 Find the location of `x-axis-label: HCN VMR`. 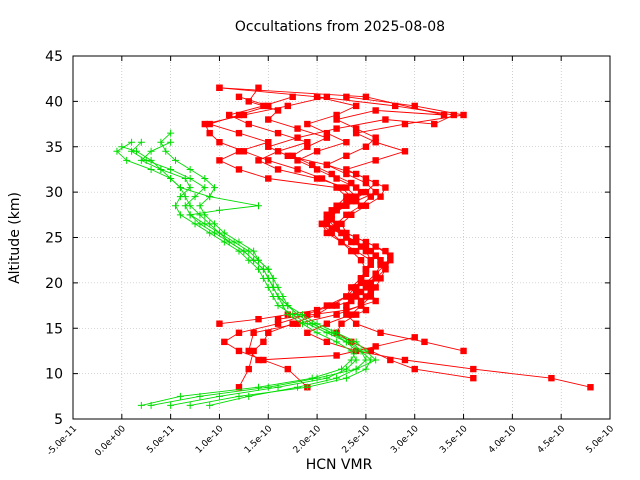

x-axis-label: HCN VMR is located at coordinates (339, 465).